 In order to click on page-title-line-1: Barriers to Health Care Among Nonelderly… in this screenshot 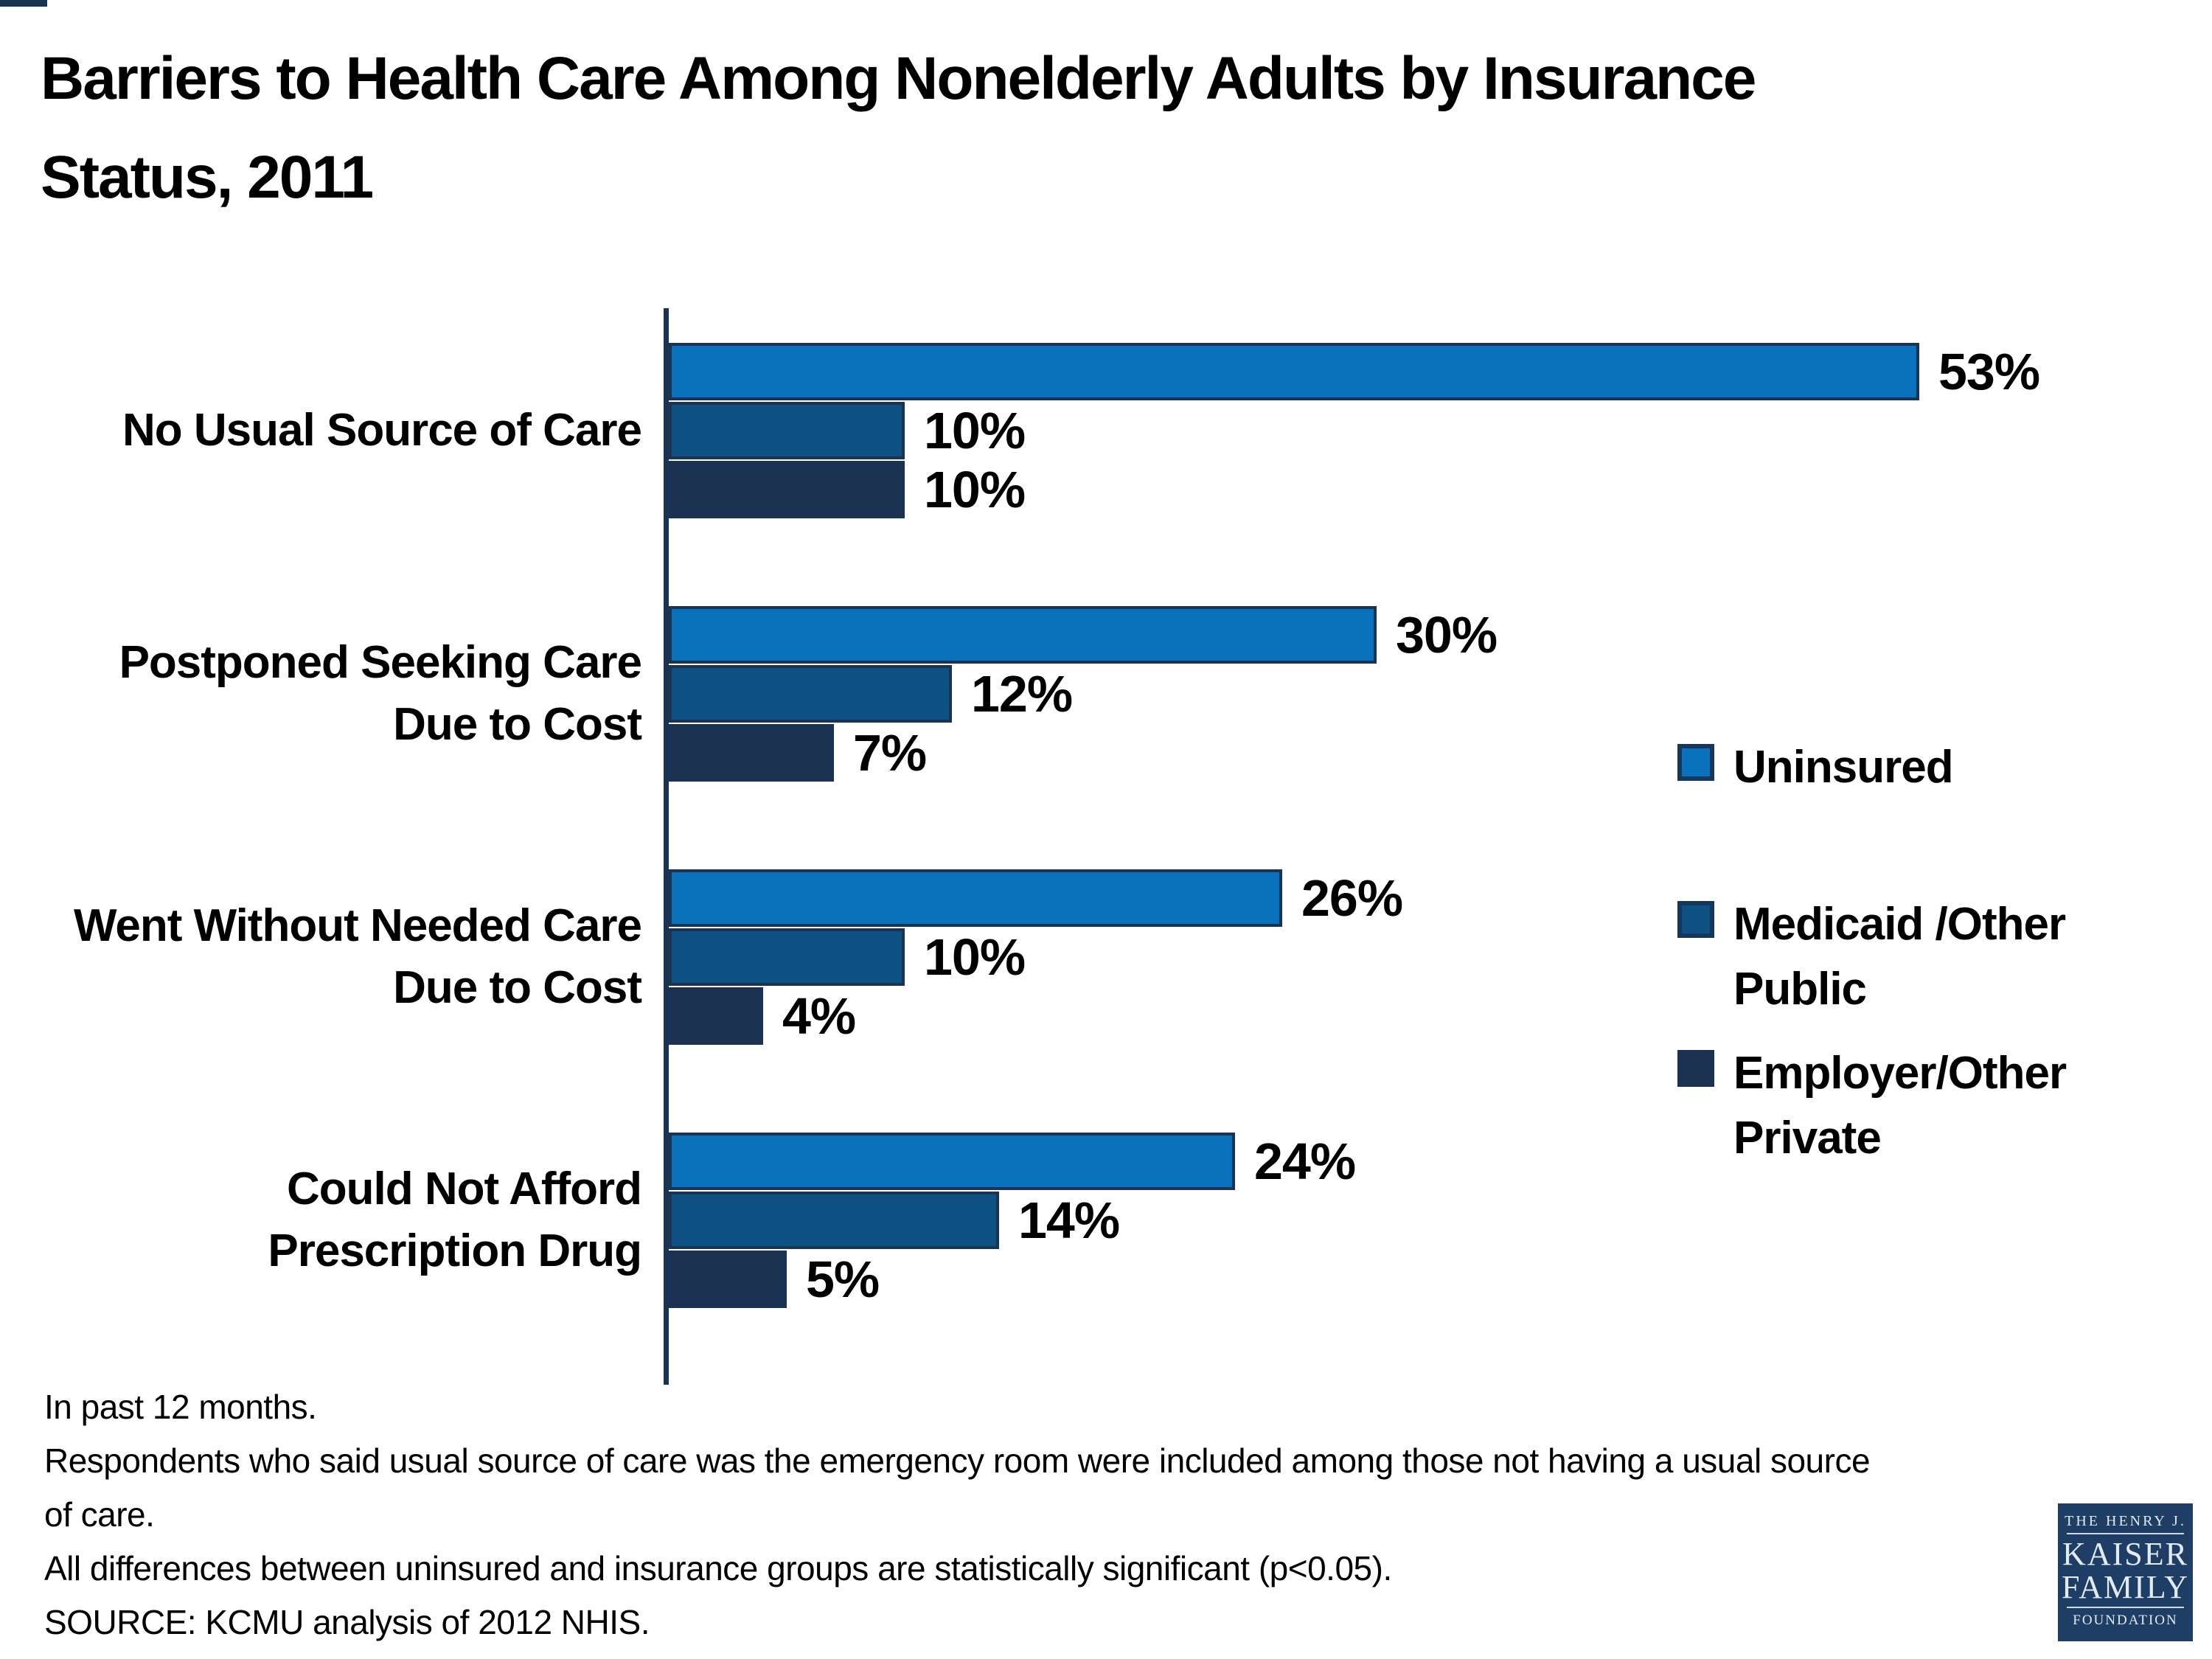, I will do `click(898, 78)`.